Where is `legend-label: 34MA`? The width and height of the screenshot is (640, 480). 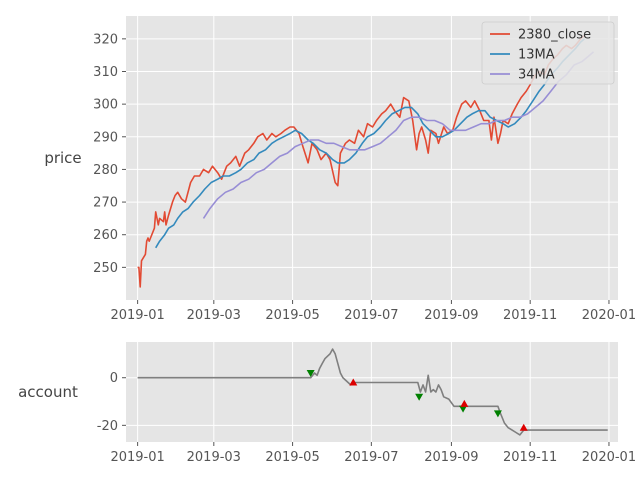 legend-label: 34MA is located at coordinates (536, 75).